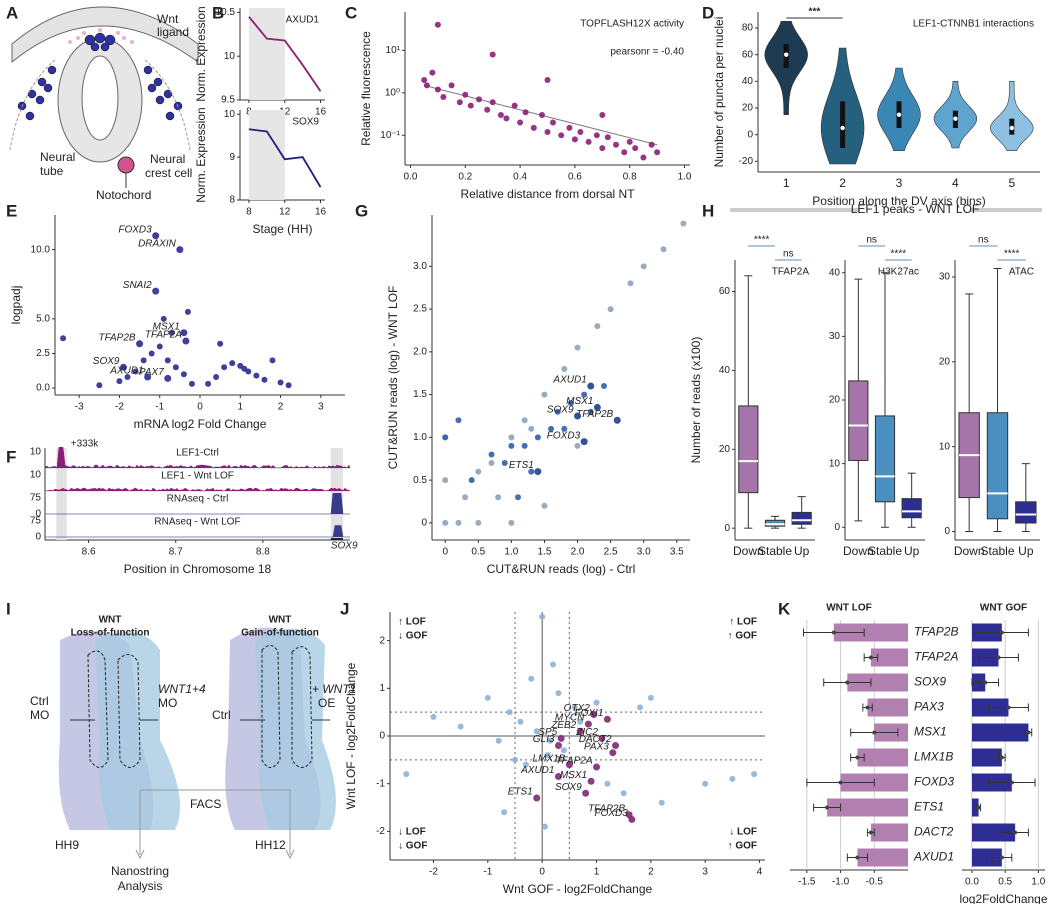 The width and height of the screenshot is (1050, 904). I want to click on y-tick-label: 10, so click(945, 446).